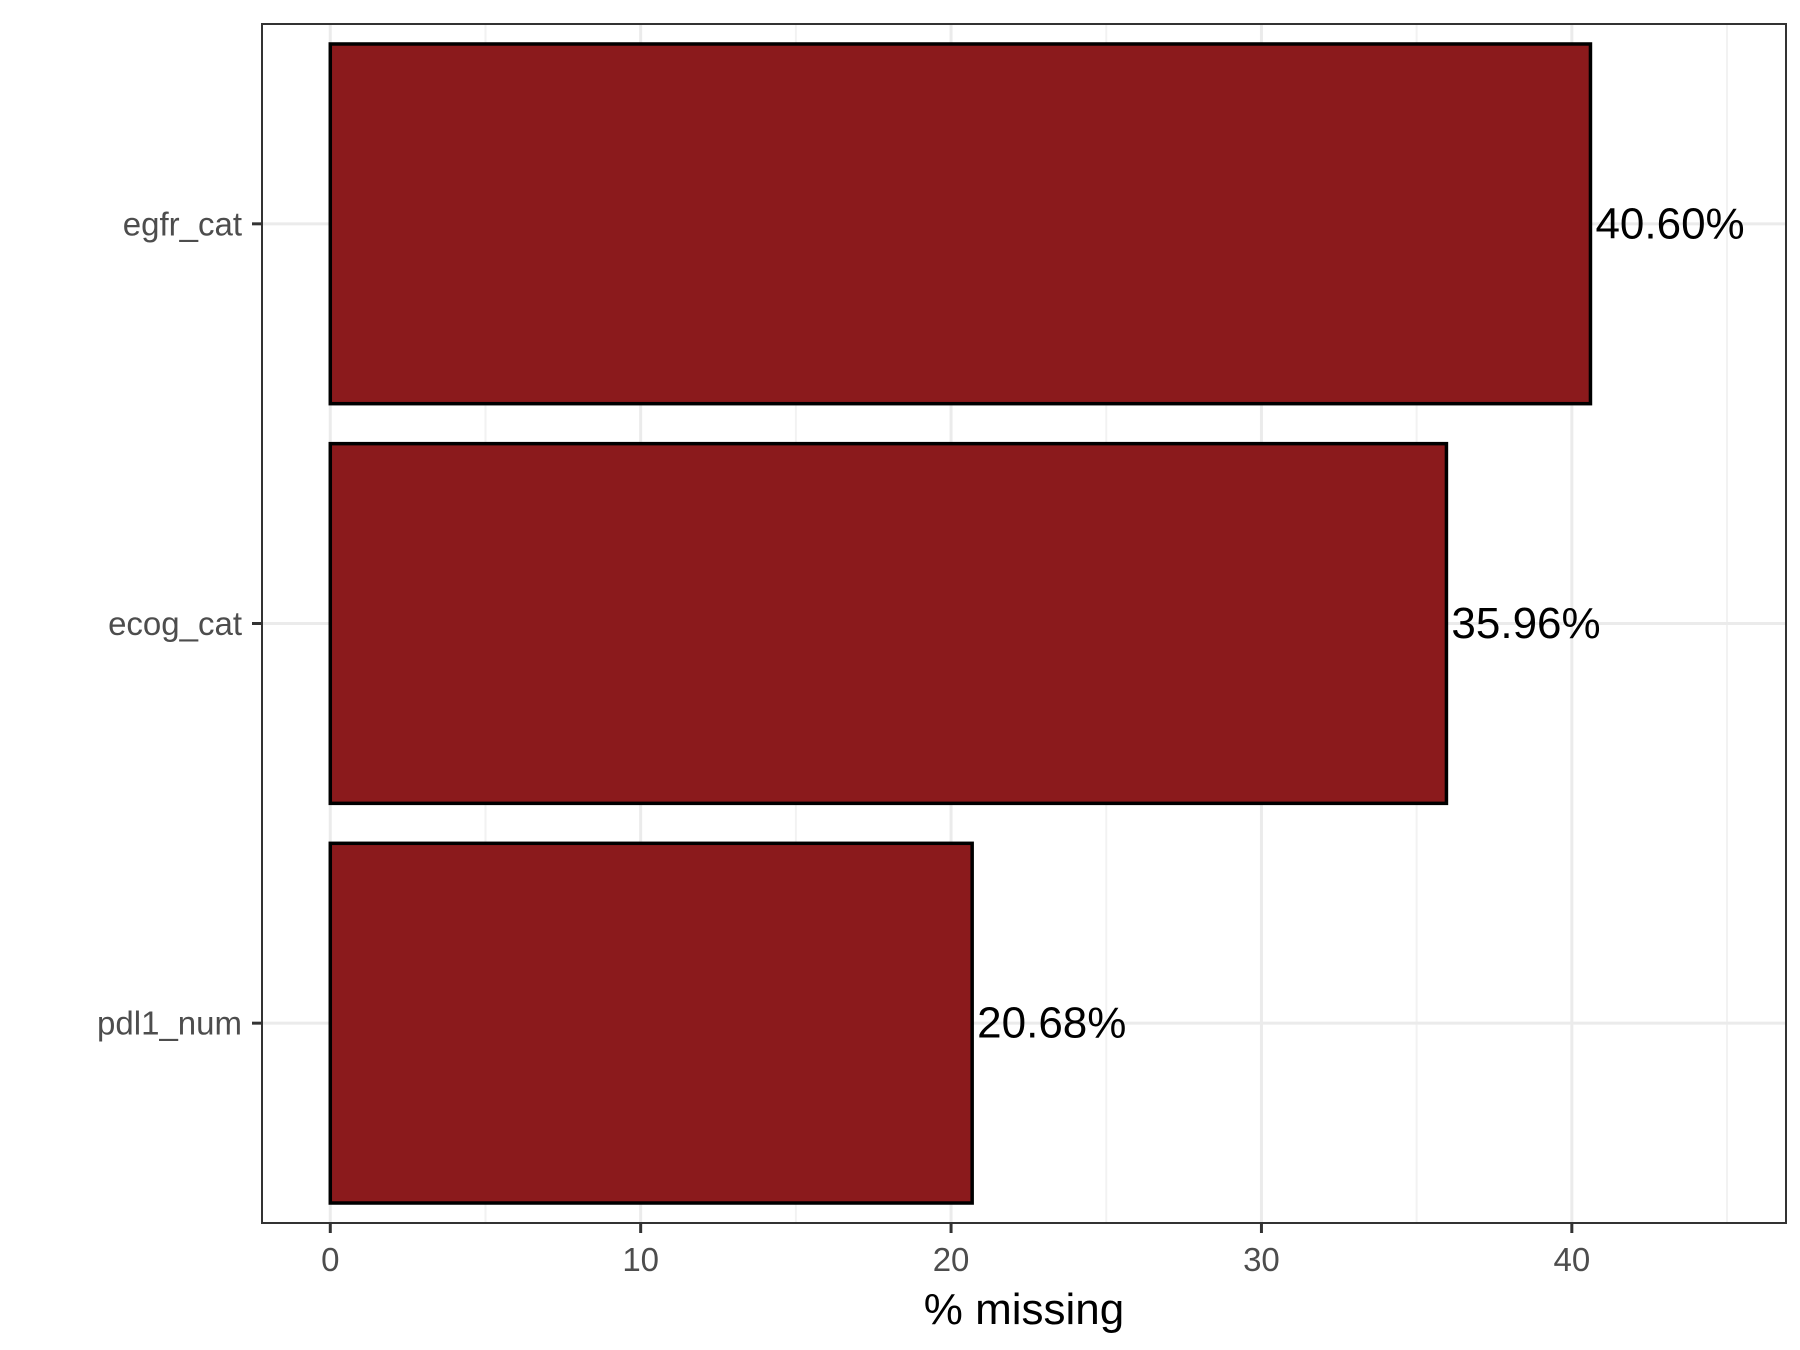 The image size is (1800, 1350). What do you see at coordinates (1669, 223) in the screenshot?
I see `data-label-egfr_cat: 40.60%` at bounding box center [1669, 223].